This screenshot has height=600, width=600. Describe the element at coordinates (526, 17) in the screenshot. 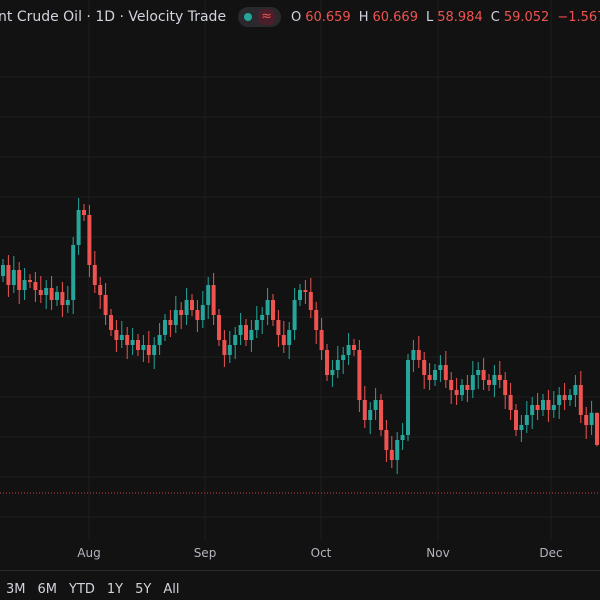

I see `close-value: 59.052` at that location.